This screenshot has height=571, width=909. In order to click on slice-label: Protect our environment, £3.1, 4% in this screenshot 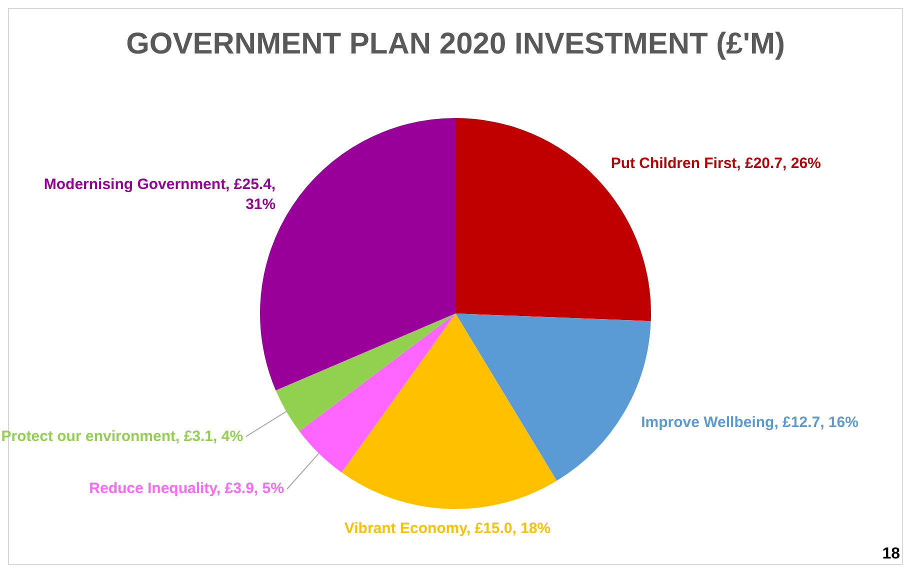, I will do `click(122, 436)`.